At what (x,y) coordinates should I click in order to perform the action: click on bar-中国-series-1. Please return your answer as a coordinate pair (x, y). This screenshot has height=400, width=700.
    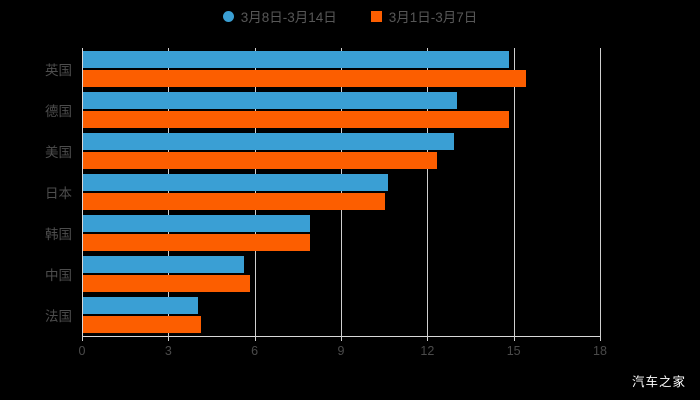
    Looking at the image, I should click on (166, 284).